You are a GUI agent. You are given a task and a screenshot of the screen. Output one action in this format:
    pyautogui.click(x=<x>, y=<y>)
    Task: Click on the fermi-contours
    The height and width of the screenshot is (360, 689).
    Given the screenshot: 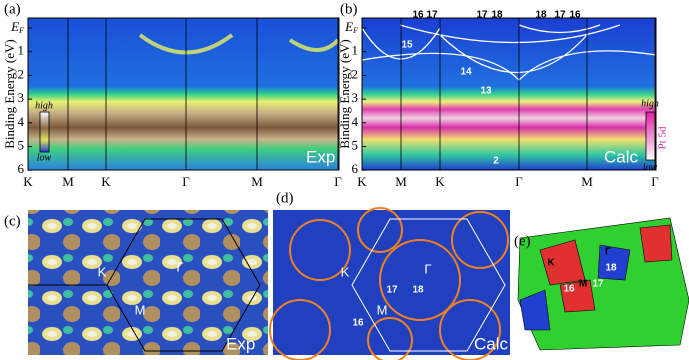 What is the action you would take?
    pyautogui.click(x=389, y=283)
    